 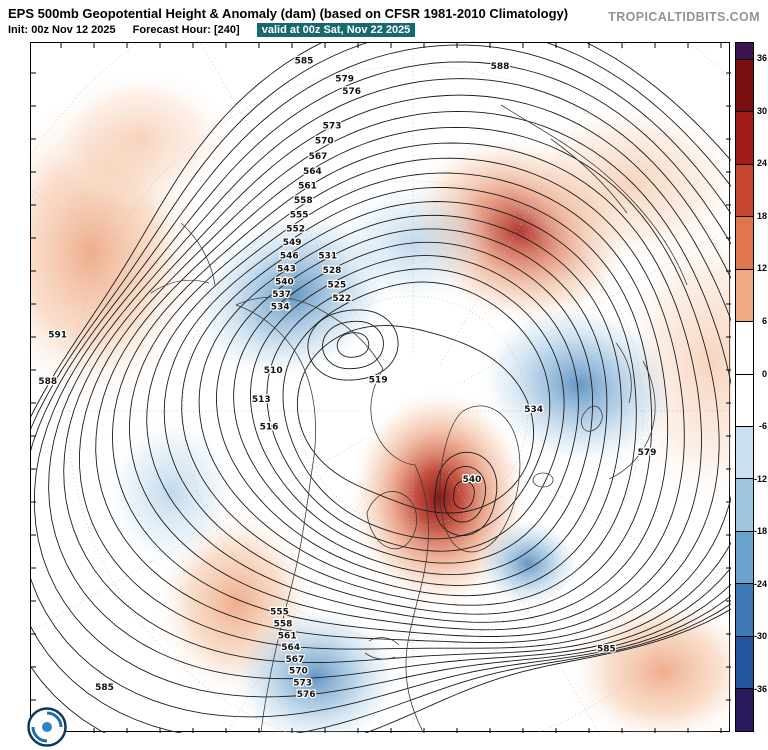 What do you see at coordinates (351, 92) in the screenshot?
I see `contour-label: 576` at bounding box center [351, 92].